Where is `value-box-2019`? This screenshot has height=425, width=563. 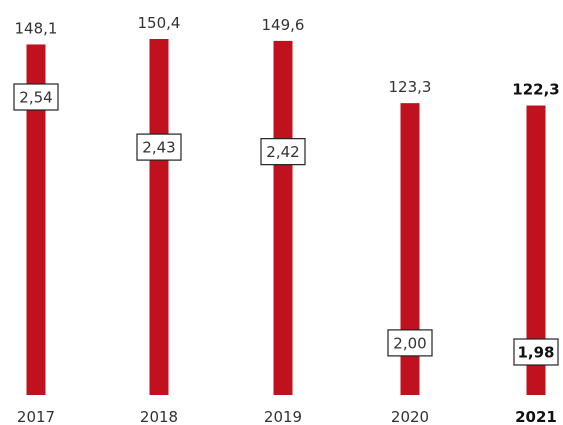
value-box-2019 is located at coordinates (283, 152).